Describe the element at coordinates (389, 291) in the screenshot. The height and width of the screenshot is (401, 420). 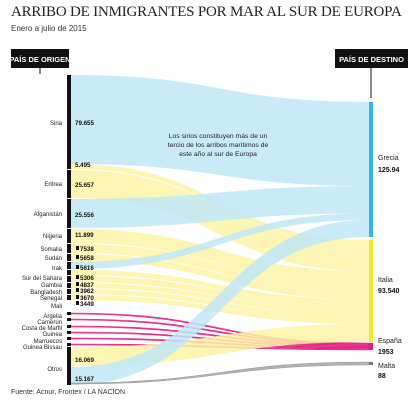
I see `destination-value-italia: 93.540` at that location.